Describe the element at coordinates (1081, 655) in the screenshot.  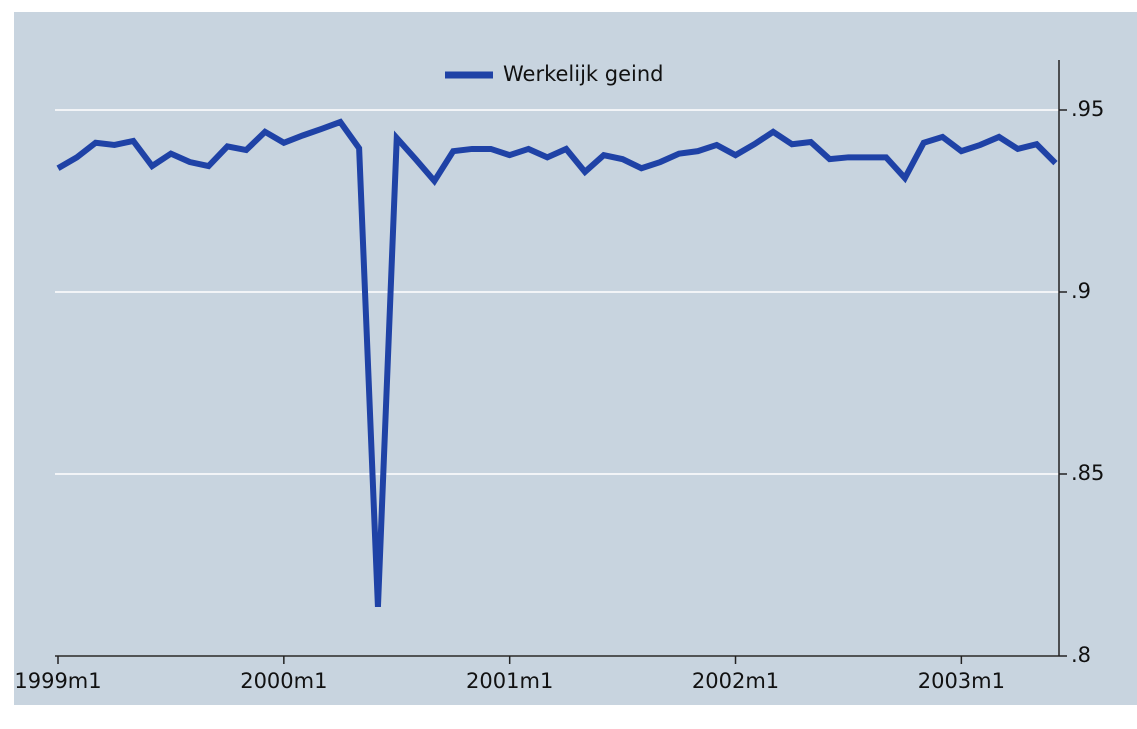
I see `y-tick-label: .8` at that location.